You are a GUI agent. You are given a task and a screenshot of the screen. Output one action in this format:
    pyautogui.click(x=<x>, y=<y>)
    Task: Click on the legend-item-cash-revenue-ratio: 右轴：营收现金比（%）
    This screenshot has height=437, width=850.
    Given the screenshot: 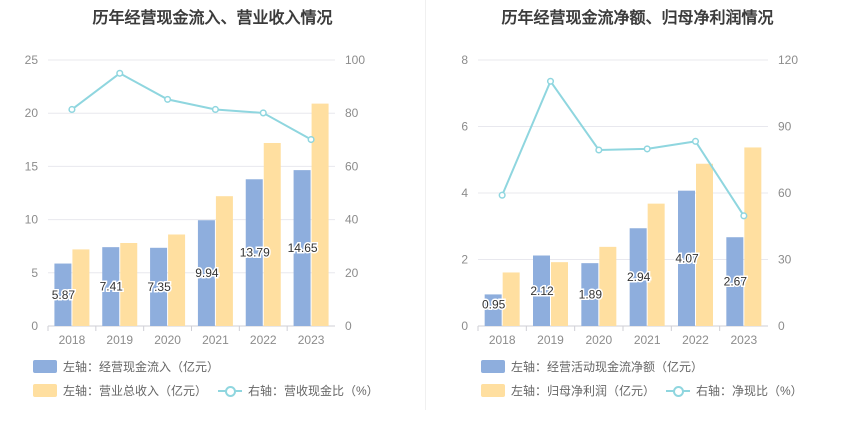 What is the action you would take?
    pyautogui.click(x=298, y=390)
    